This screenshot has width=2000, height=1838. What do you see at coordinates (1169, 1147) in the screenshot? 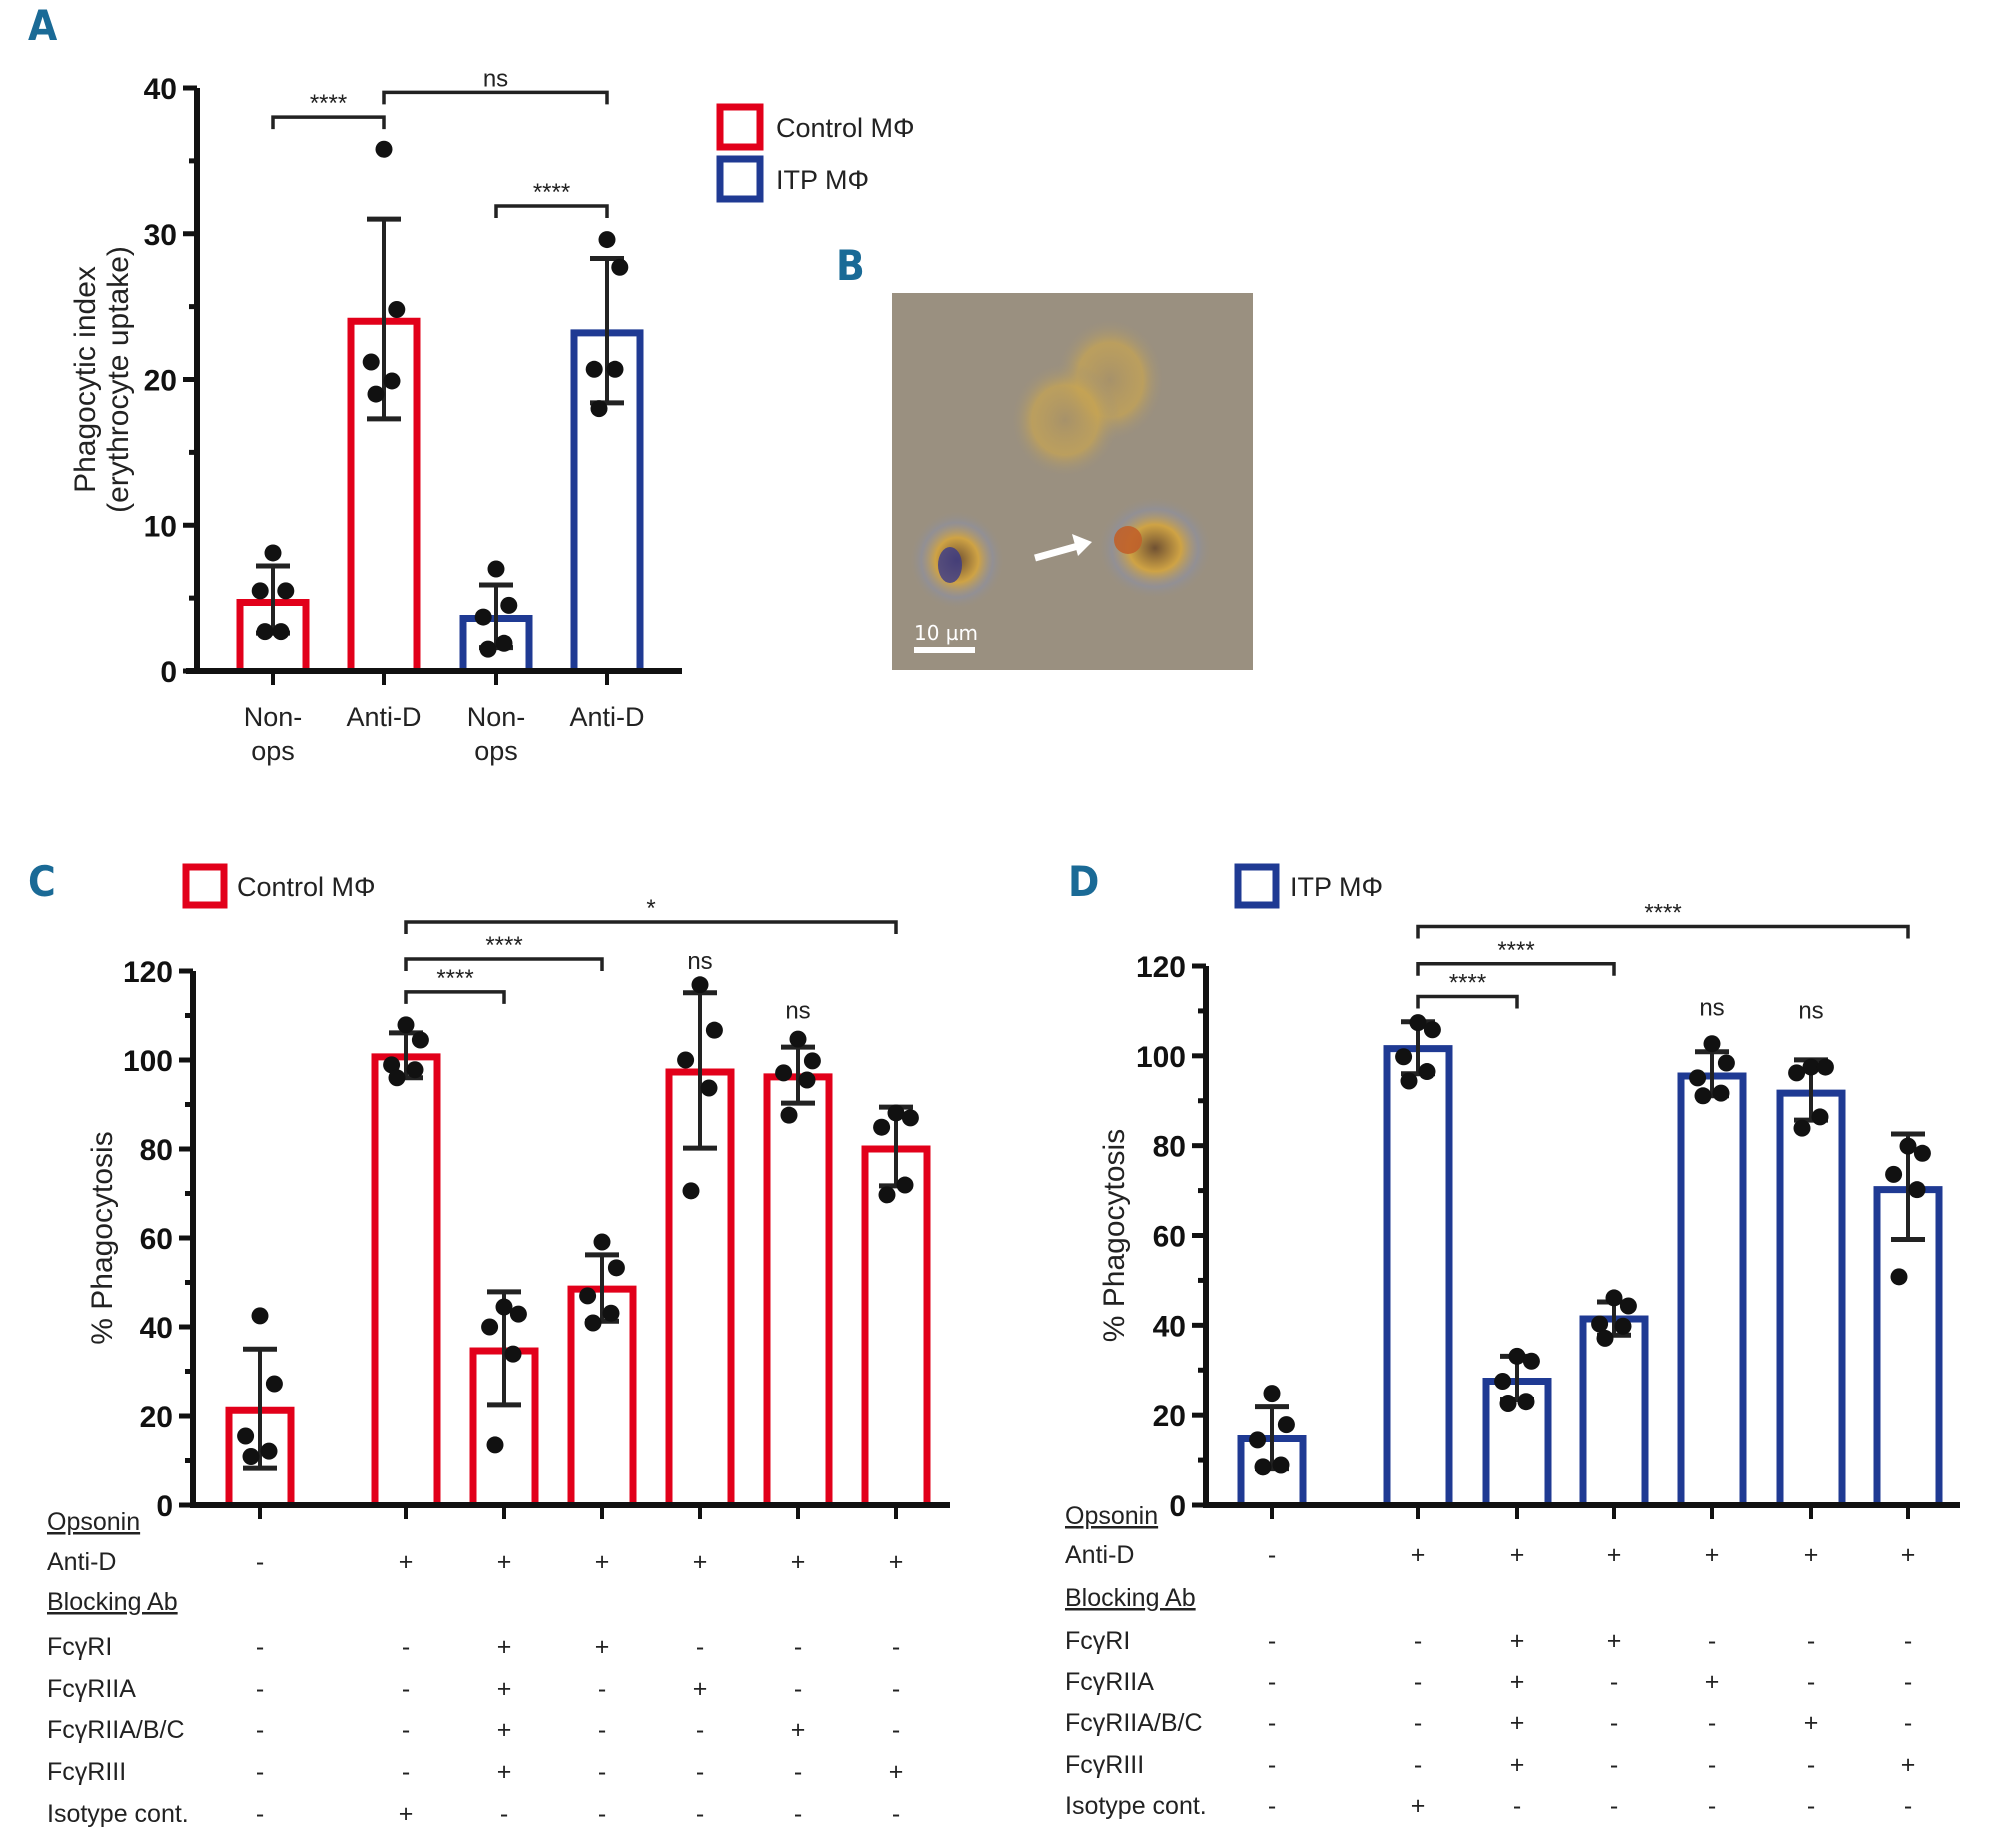
I see `y-tick-label: 80` at bounding box center [1169, 1147].